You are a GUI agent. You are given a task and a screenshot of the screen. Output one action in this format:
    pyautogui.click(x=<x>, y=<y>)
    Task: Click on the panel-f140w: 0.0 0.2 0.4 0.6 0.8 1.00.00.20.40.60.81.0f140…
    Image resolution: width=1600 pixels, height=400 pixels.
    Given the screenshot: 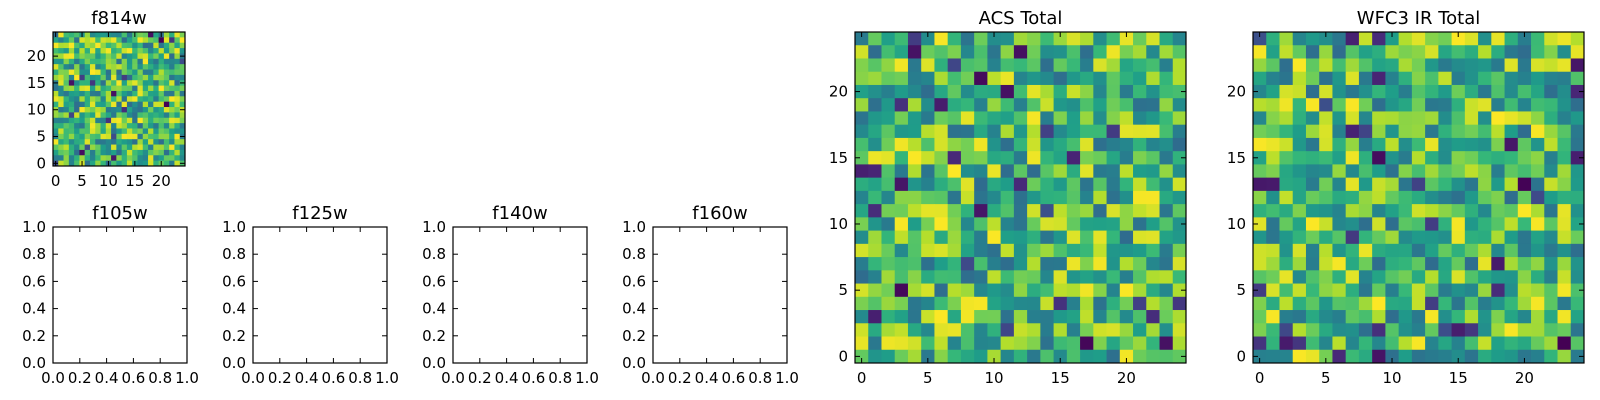 What is the action you would take?
    pyautogui.click(x=510, y=295)
    